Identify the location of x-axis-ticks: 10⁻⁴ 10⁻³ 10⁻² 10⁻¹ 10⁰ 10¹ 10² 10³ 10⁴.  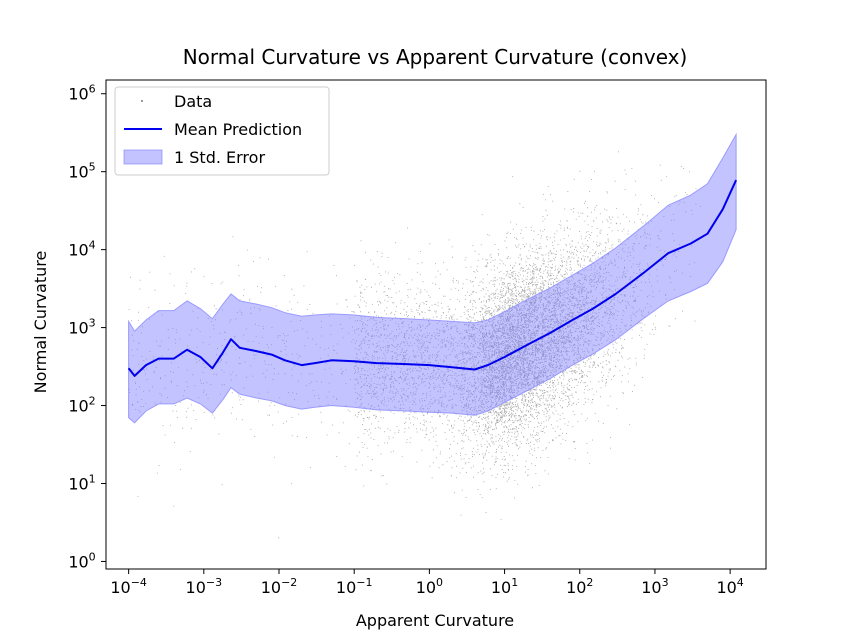
(427, 583).